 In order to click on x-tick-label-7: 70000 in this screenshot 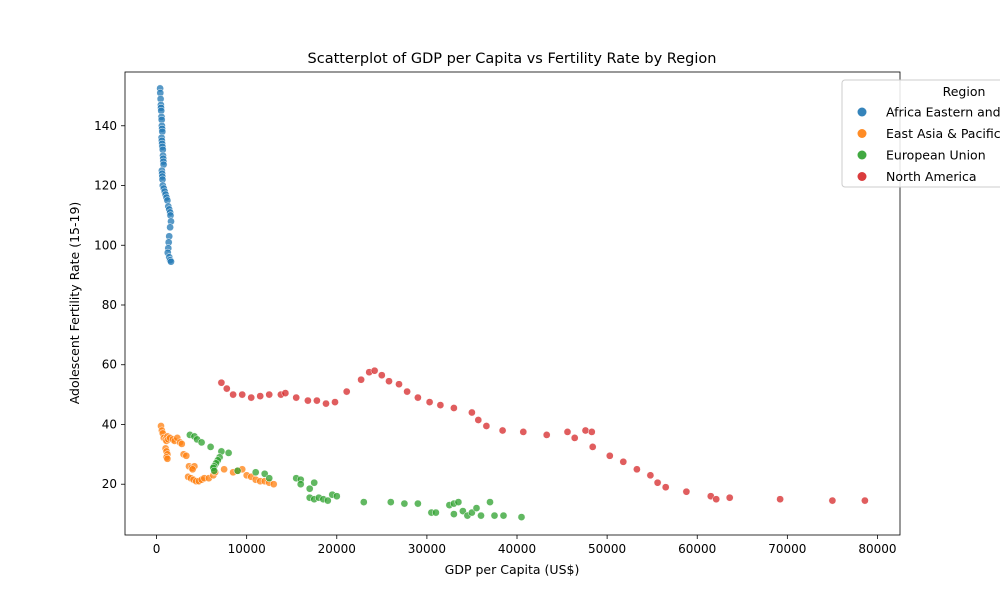, I will do `click(787, 549)`.